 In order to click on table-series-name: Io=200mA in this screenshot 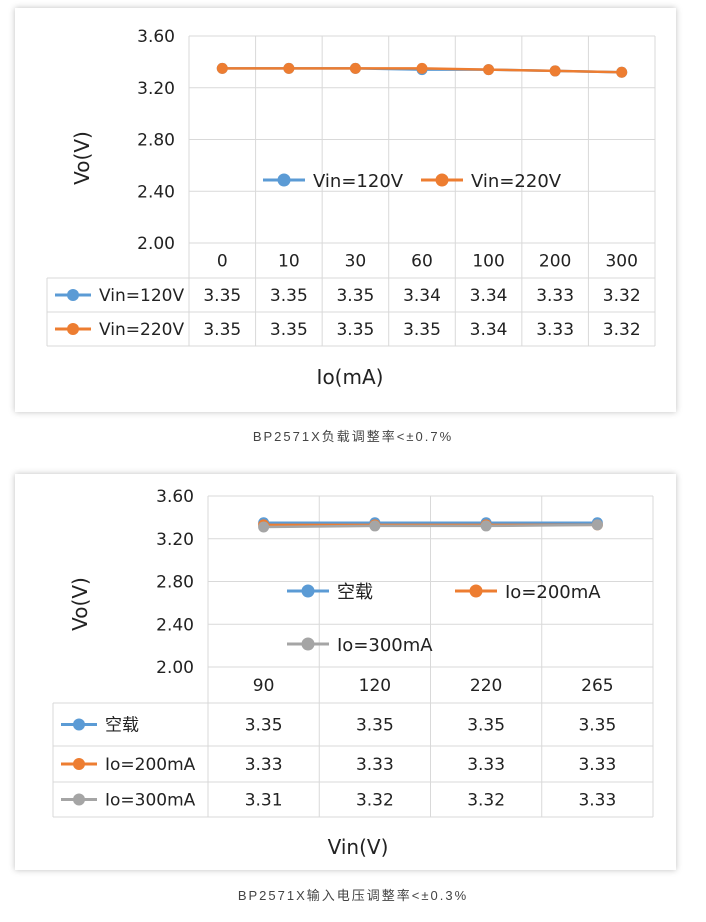, I will do `click(150, 765)`.